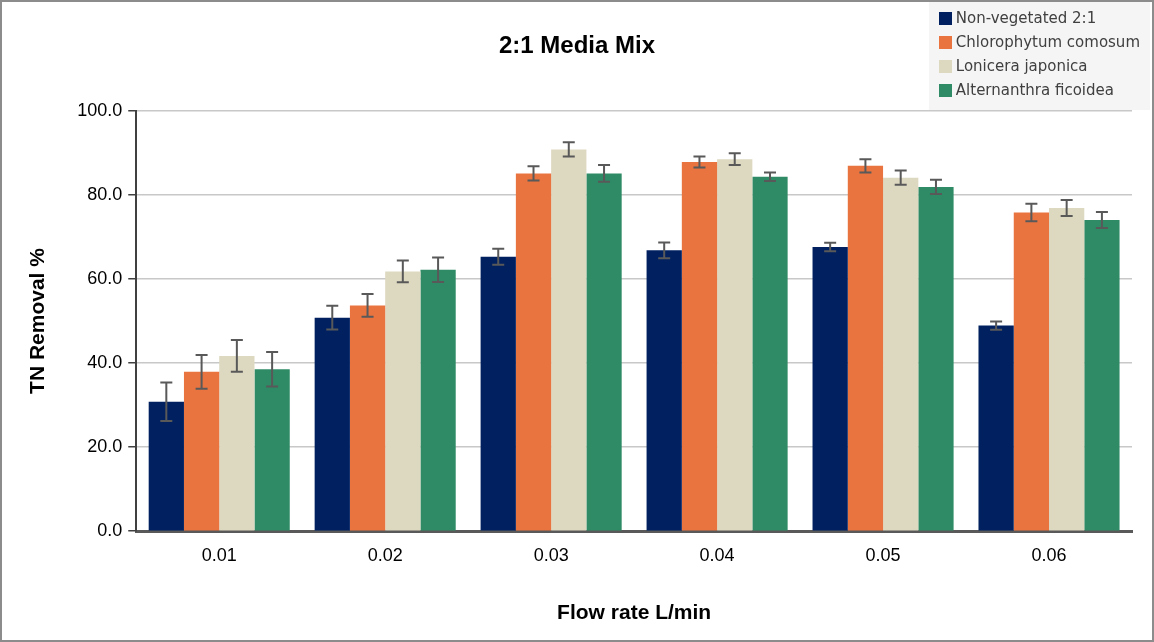  Describe the element at coordinates (37, 320) in the screenshot. I see `y-axis-title: TN Removal %` at that location.